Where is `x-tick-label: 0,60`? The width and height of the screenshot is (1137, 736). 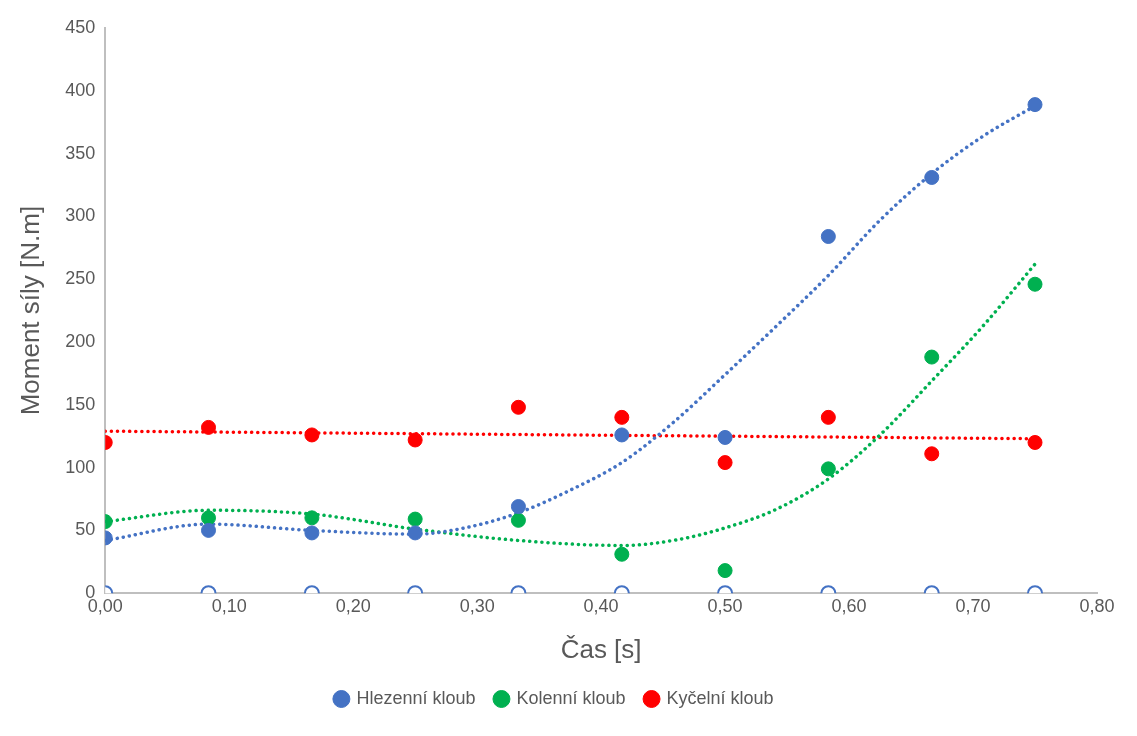
x-tick-label: 0,60 is located at coordinates (849, 605).